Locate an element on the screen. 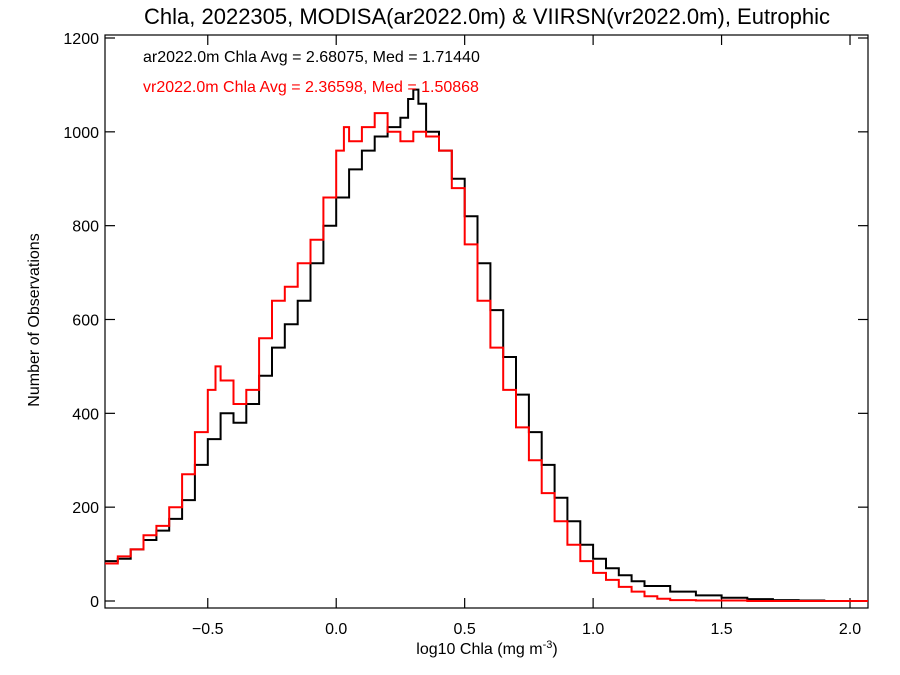 This screenshot has height=675, width=900. y-tick-label: 600 is located at coordinates (85, 321).